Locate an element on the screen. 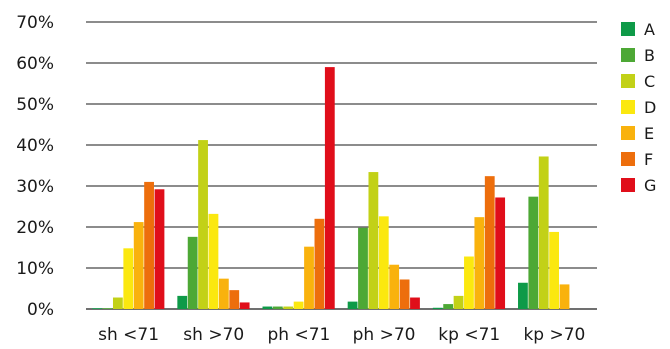 The height and width of the screenshot is (349, 670). x-tick-label: sh >70 is located at coordinates (213, 335).